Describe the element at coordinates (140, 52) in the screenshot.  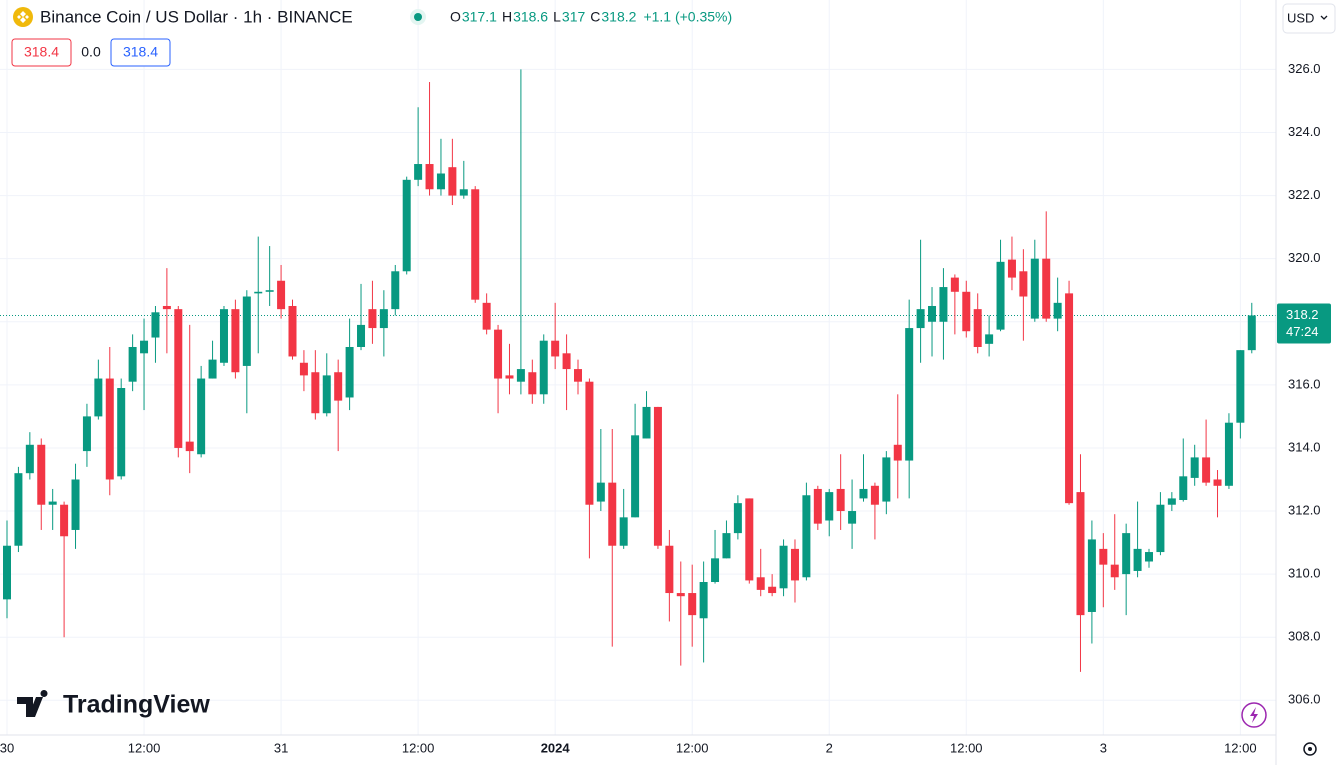
I see `indicator-box` at that location.